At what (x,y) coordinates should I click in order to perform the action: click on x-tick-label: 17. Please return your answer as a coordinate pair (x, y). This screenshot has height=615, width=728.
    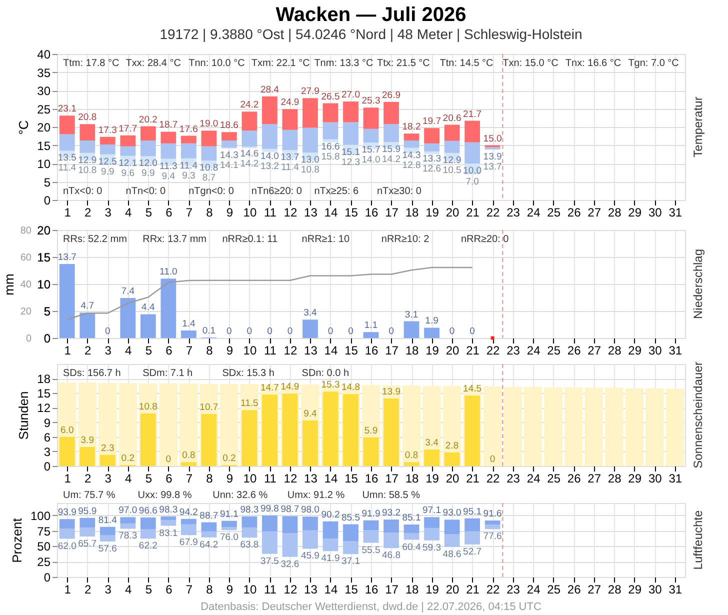
    Looking at the image, I should click on (392, 351).